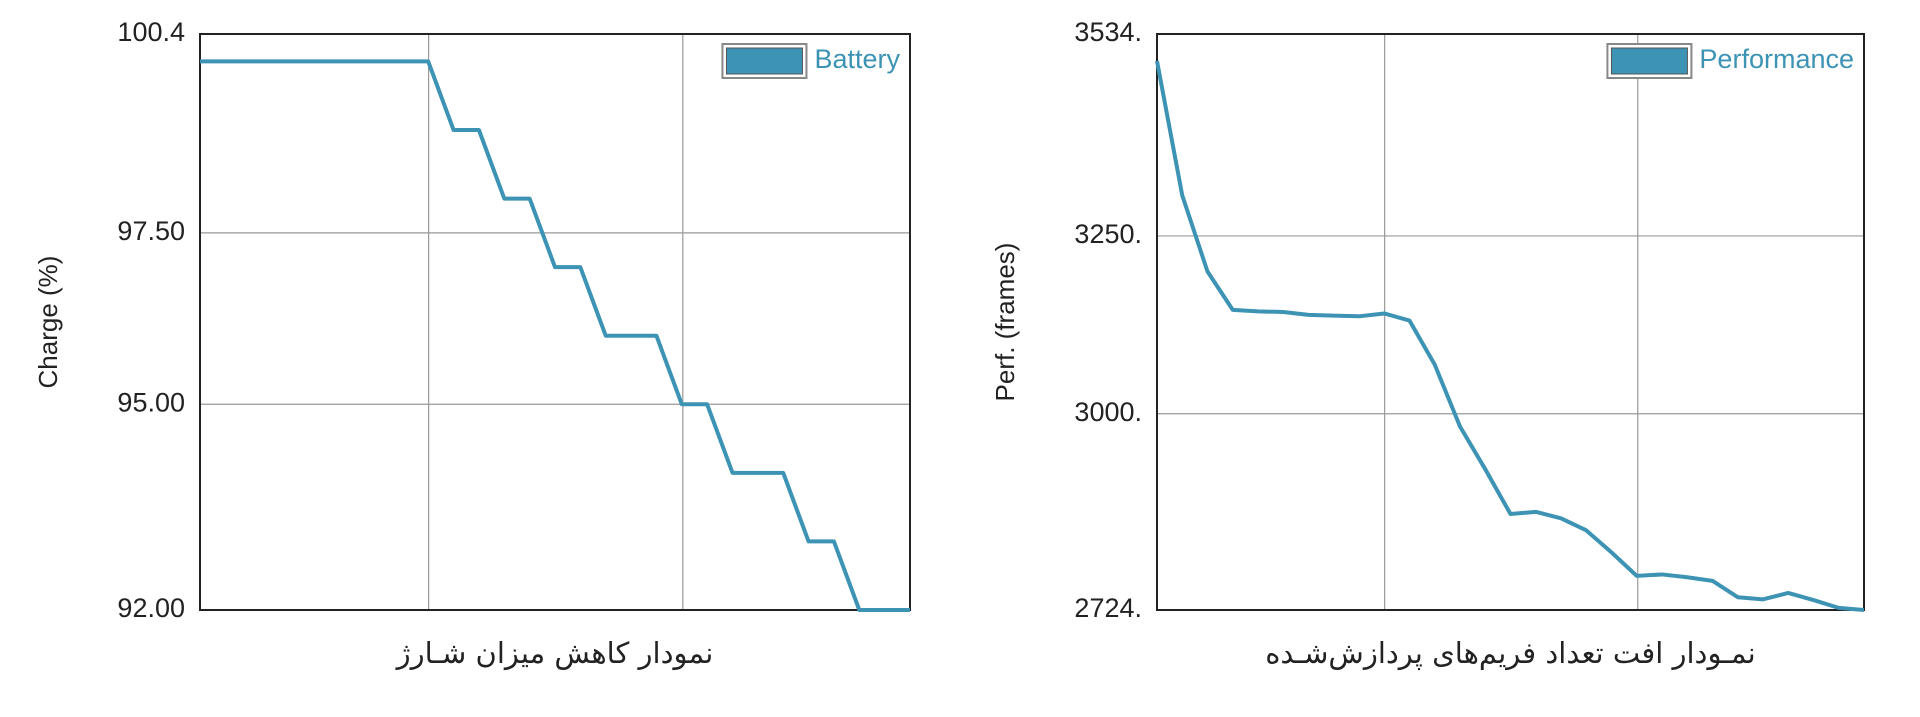  Describe the element at coordinates (151, 608) in the screenshot. I see `y-tick-label: 92.00` at that location.